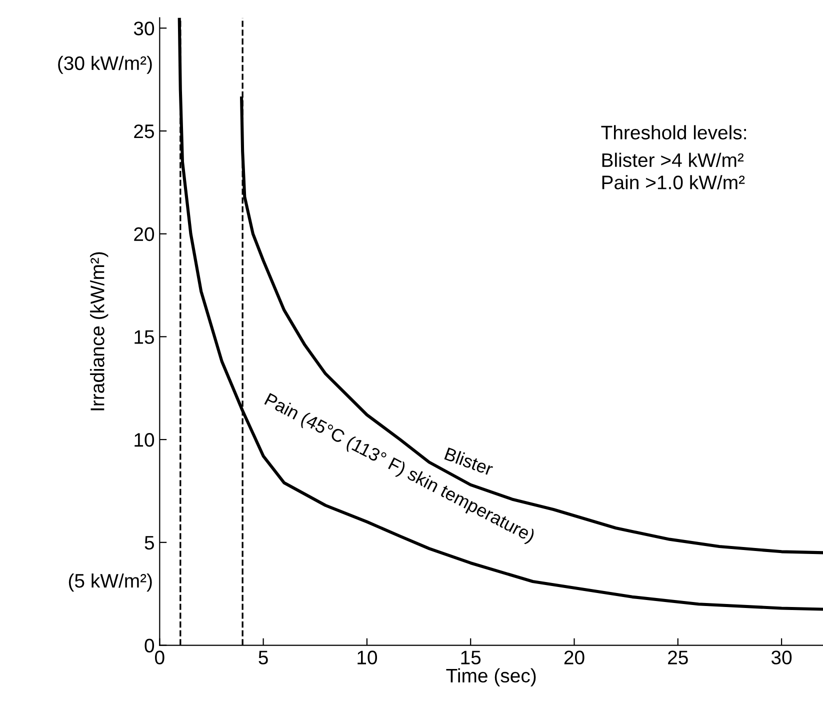  What do you see at coordinates (678, 657) in the screenshot?
I see `x-tick-label: 25` at bounding box center [678, 657].